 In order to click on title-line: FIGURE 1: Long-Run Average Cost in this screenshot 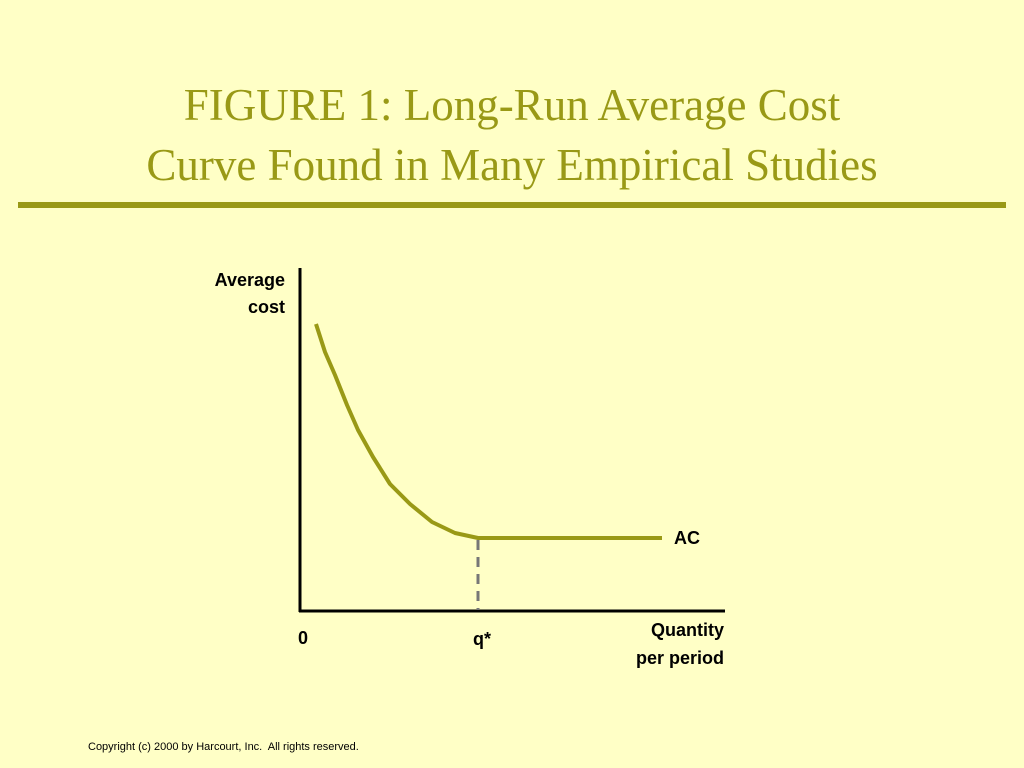, I will do `click(512, 105)`.